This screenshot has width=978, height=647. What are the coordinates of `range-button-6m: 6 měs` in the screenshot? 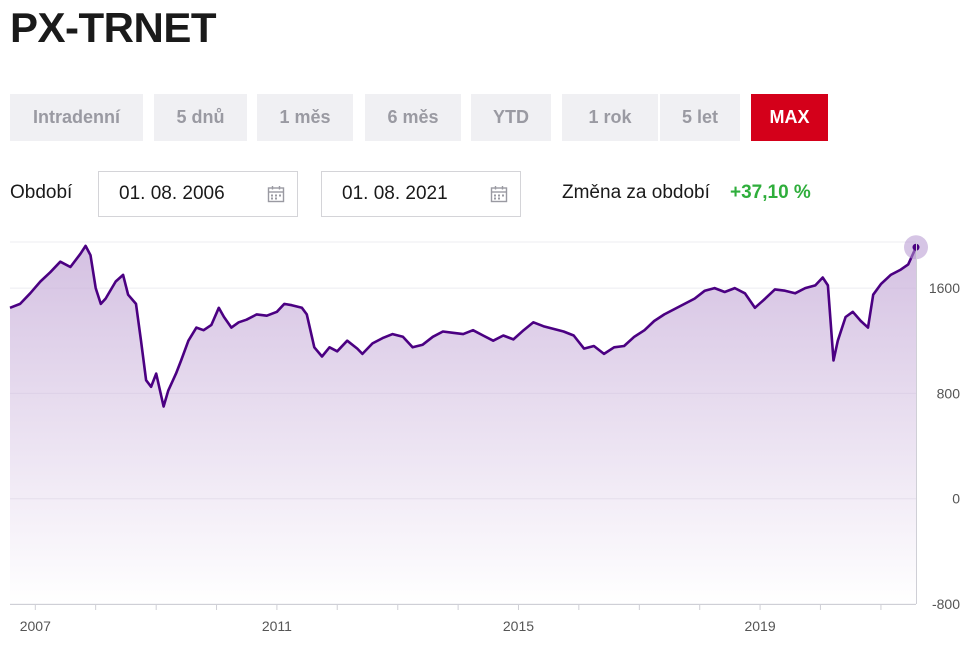 It's located at (413, 117).